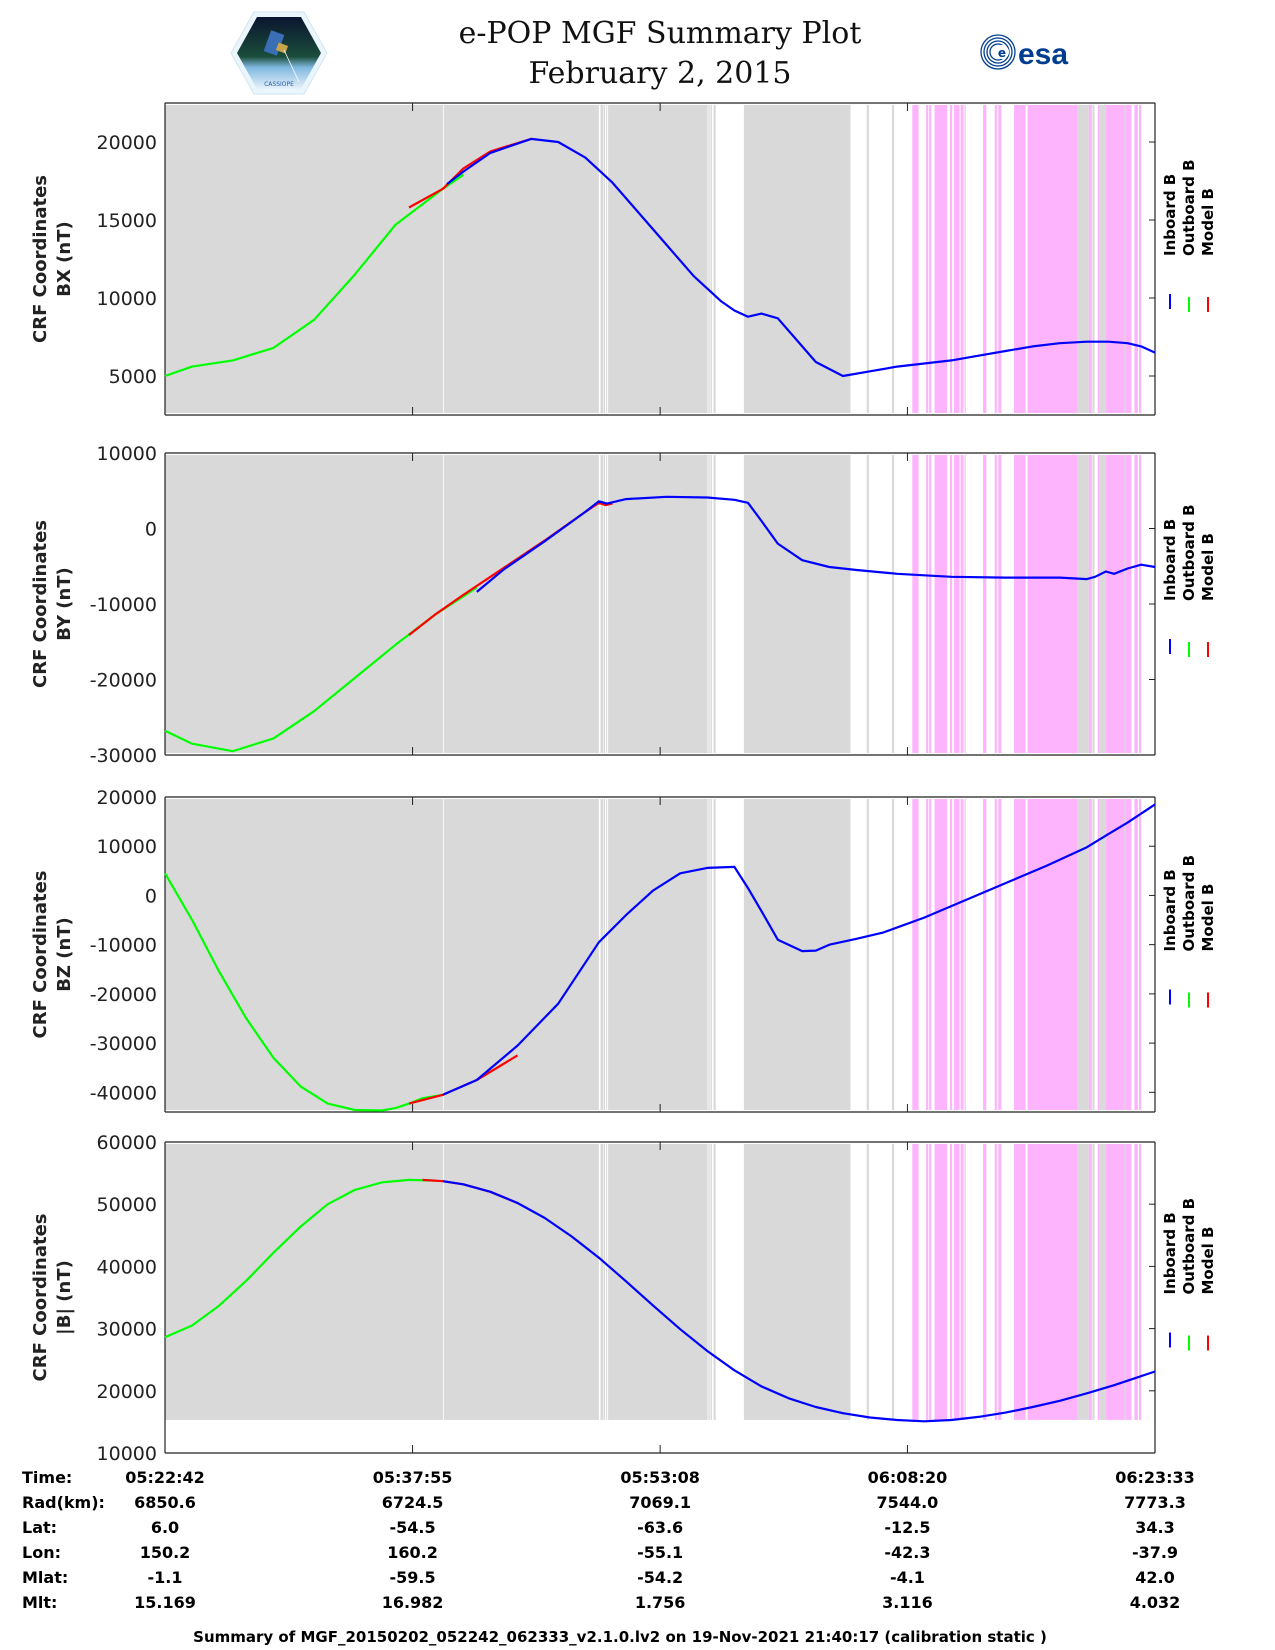 The width and height of the screenshot is (1275, 1650). What do you see at coordinates (907, 1602) in the screenshot?
I see `info-cell: 3.116` at bounding box center [907, 1602].